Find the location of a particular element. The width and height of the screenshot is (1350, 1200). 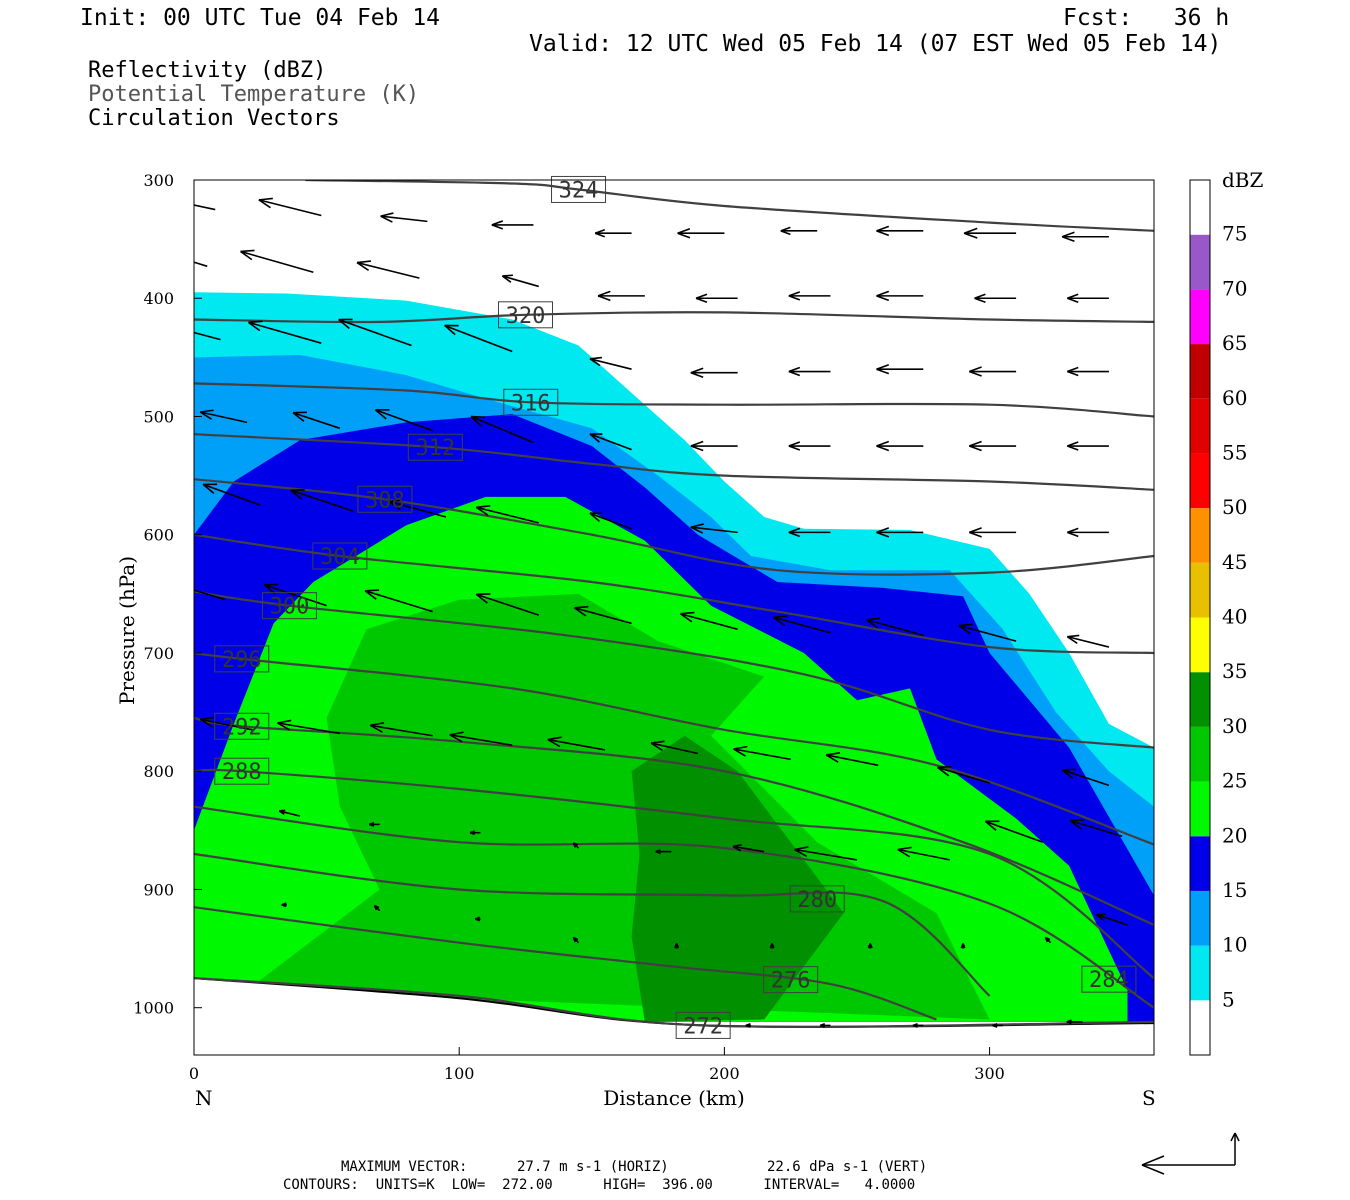

x-tick-label: 100 is located at coordinates (459, 1073).